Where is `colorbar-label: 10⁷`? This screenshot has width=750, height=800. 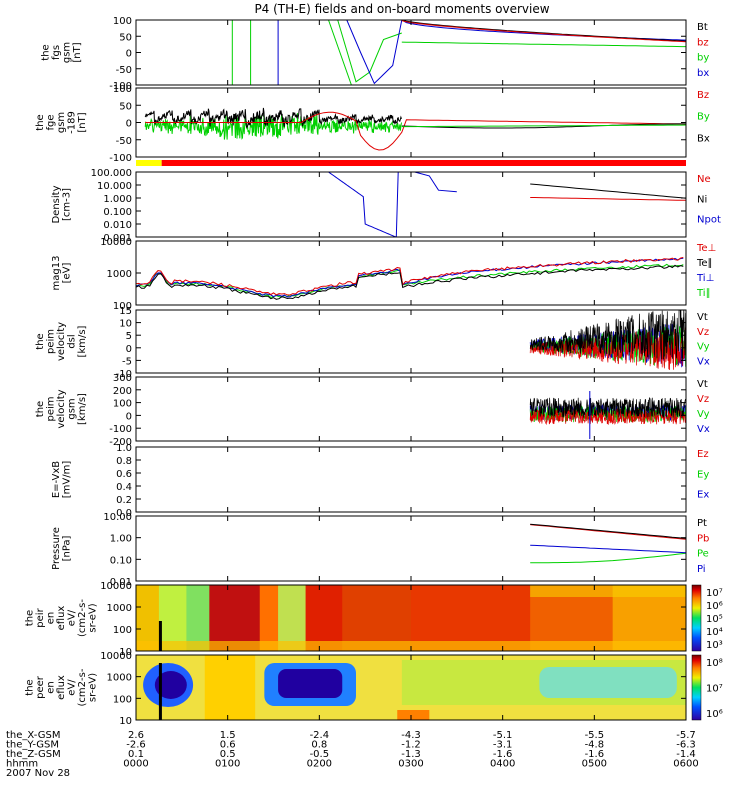 colorbar-label: 10⁷ is located at coordinates (714, 689).